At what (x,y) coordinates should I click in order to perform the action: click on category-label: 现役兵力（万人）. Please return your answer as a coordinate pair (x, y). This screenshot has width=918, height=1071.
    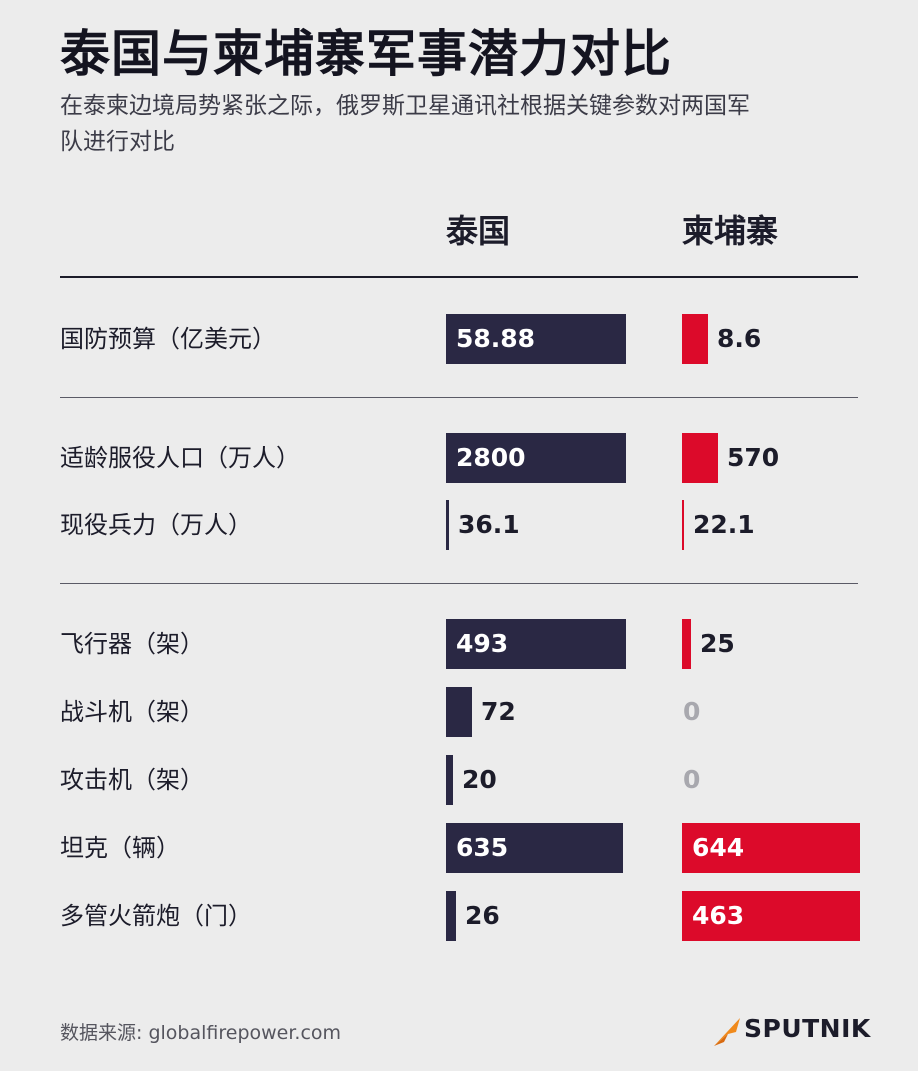
    Looking at the image, I should click on (156, 525).